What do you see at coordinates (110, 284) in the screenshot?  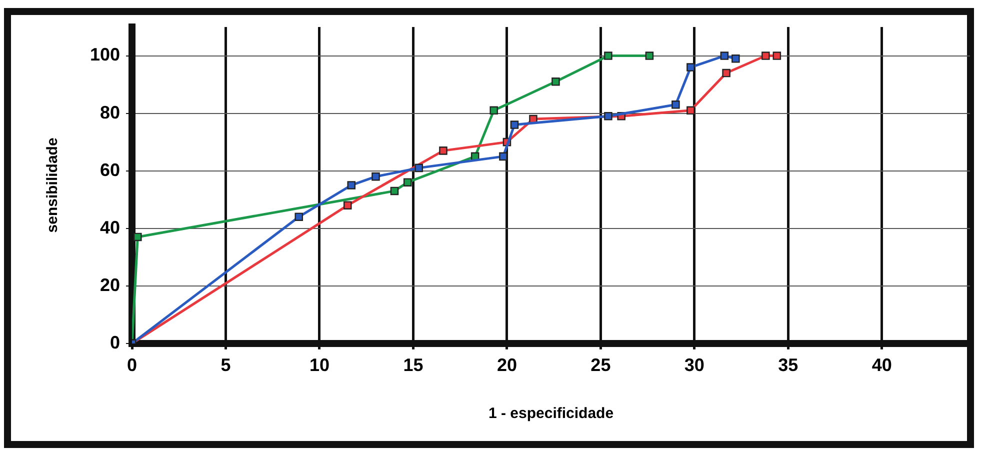 I see `y-tick-label: 20` at bounding box center [110, 284].